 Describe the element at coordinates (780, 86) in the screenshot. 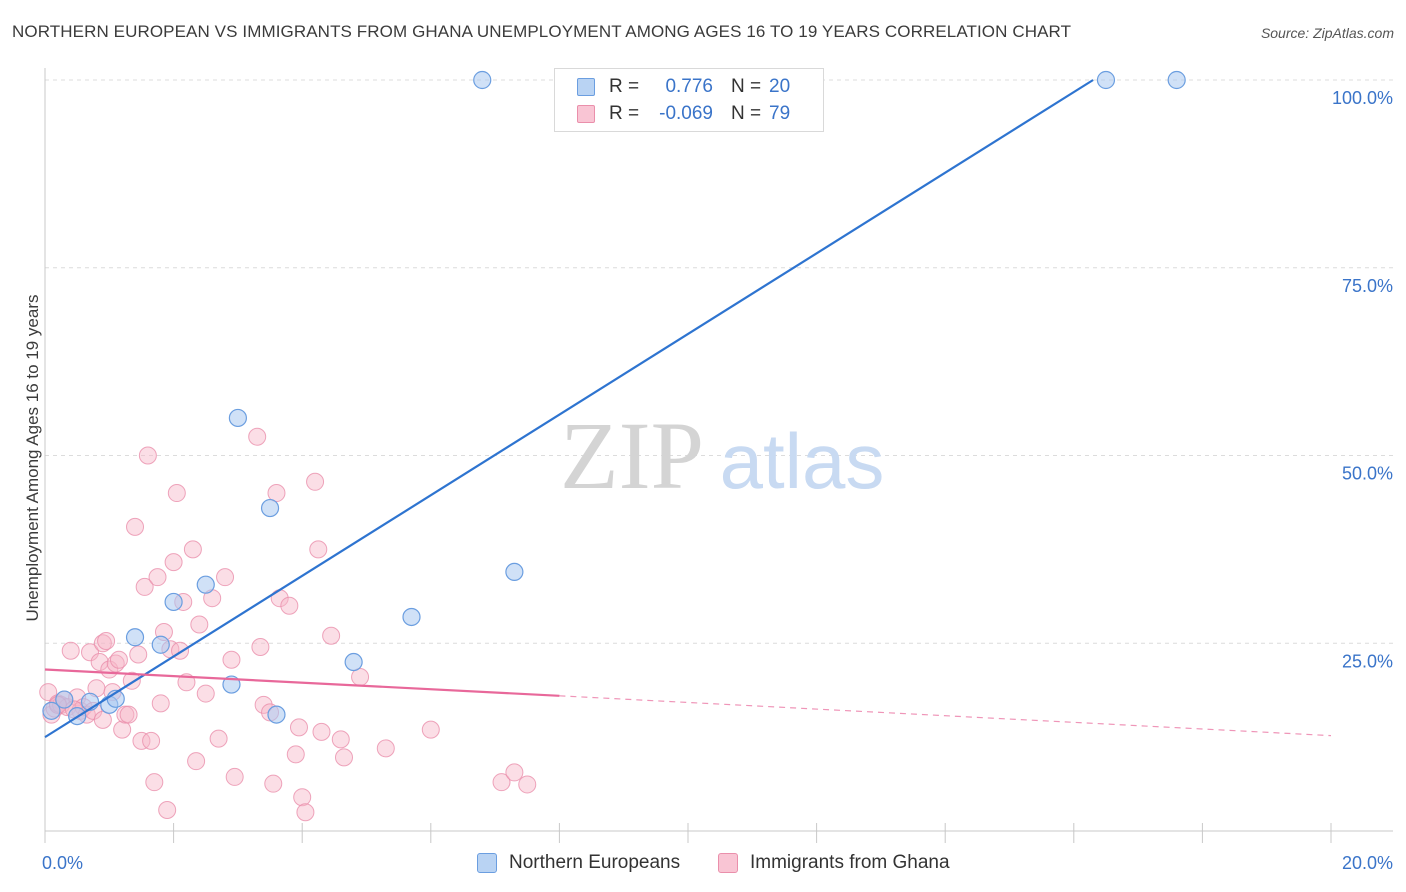

I see `legend-n-value: 20` at that location.